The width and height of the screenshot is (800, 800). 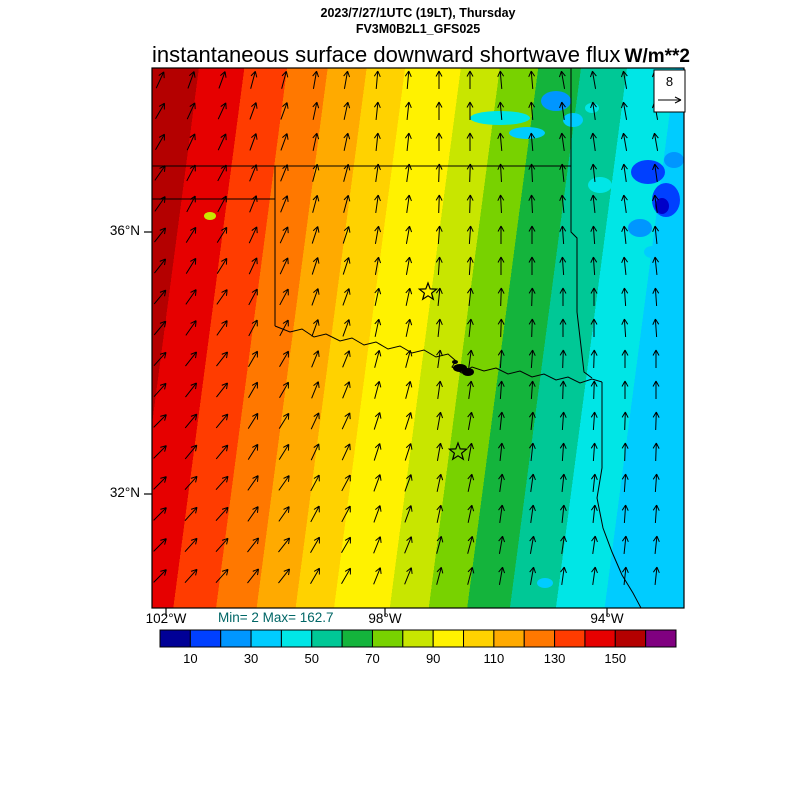 I want to click on header-model: FV3M0B2L1_GFS025, so click(x=418, y=29).